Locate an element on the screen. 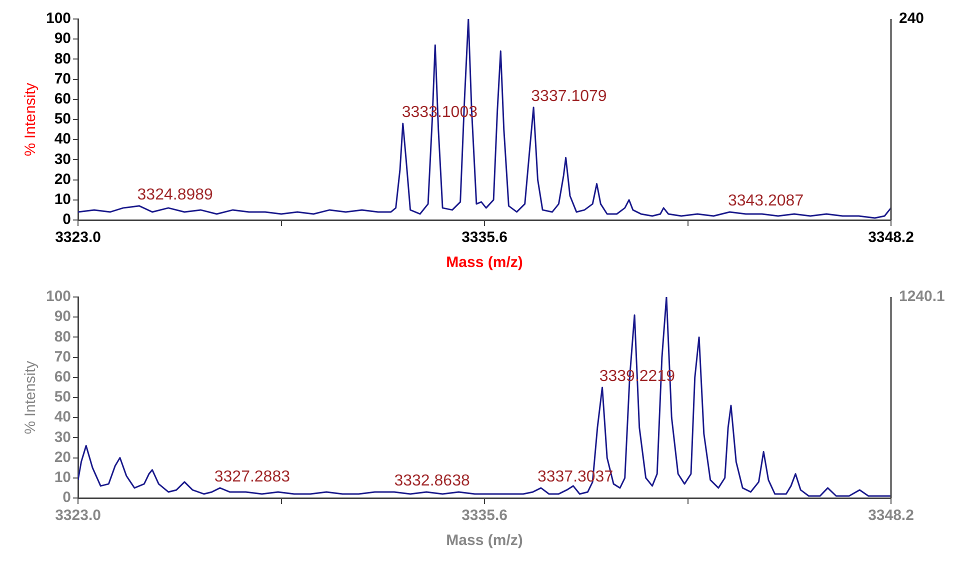 The width and height of the screenshot is (969, 567). annotation: 3324.8989 is located at coordinates (175, 195).